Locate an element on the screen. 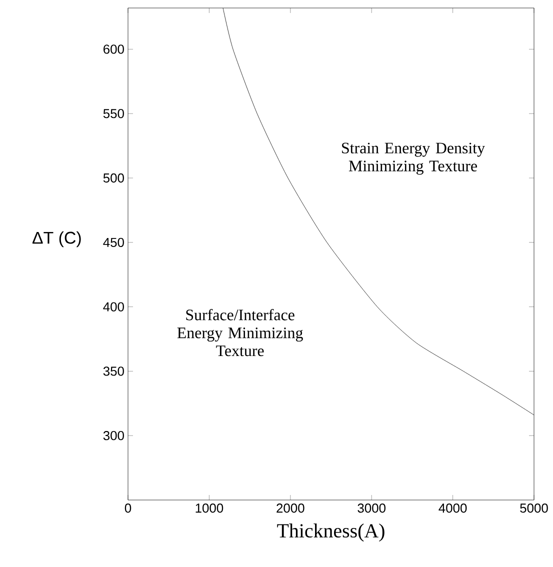 This screenshot has width=553, height=567. y-tick-label: 400 is located at coordinates (113, 307).